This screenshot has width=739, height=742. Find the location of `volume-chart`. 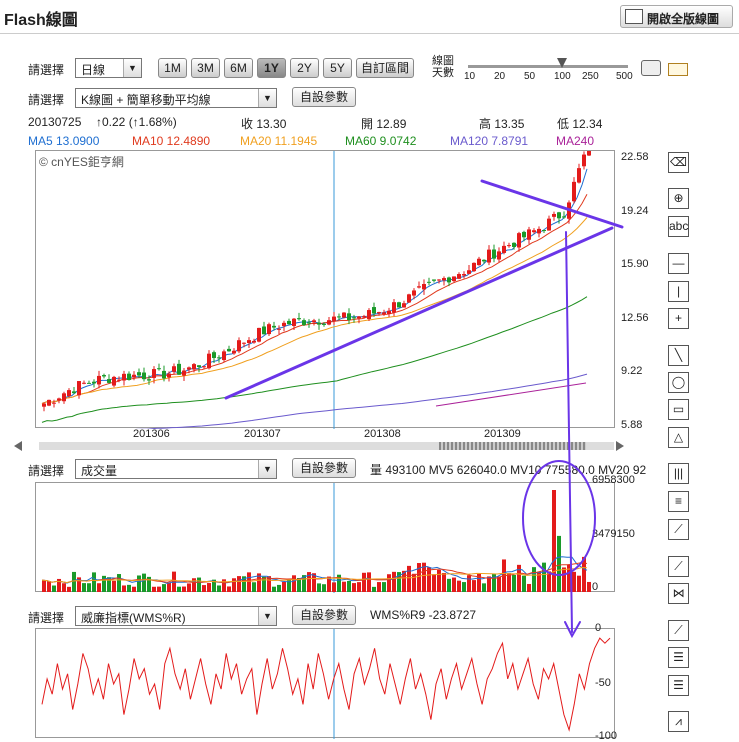

volume-chart is located at coordinates (316, 538).